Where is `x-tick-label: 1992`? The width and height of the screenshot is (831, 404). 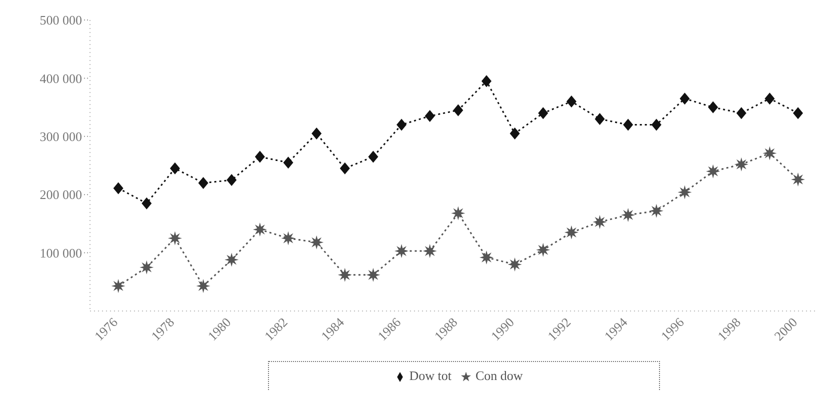
x-tick-label: 1992 is located at coordinates (559, 329).